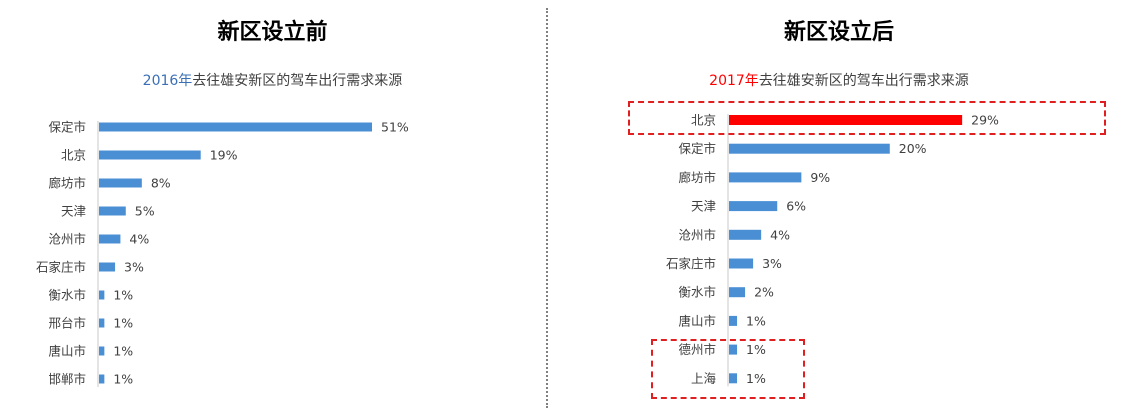 The height and width of the screenshot is (412, 1130). I want to click on value-label: 2%, so click(764, 292).